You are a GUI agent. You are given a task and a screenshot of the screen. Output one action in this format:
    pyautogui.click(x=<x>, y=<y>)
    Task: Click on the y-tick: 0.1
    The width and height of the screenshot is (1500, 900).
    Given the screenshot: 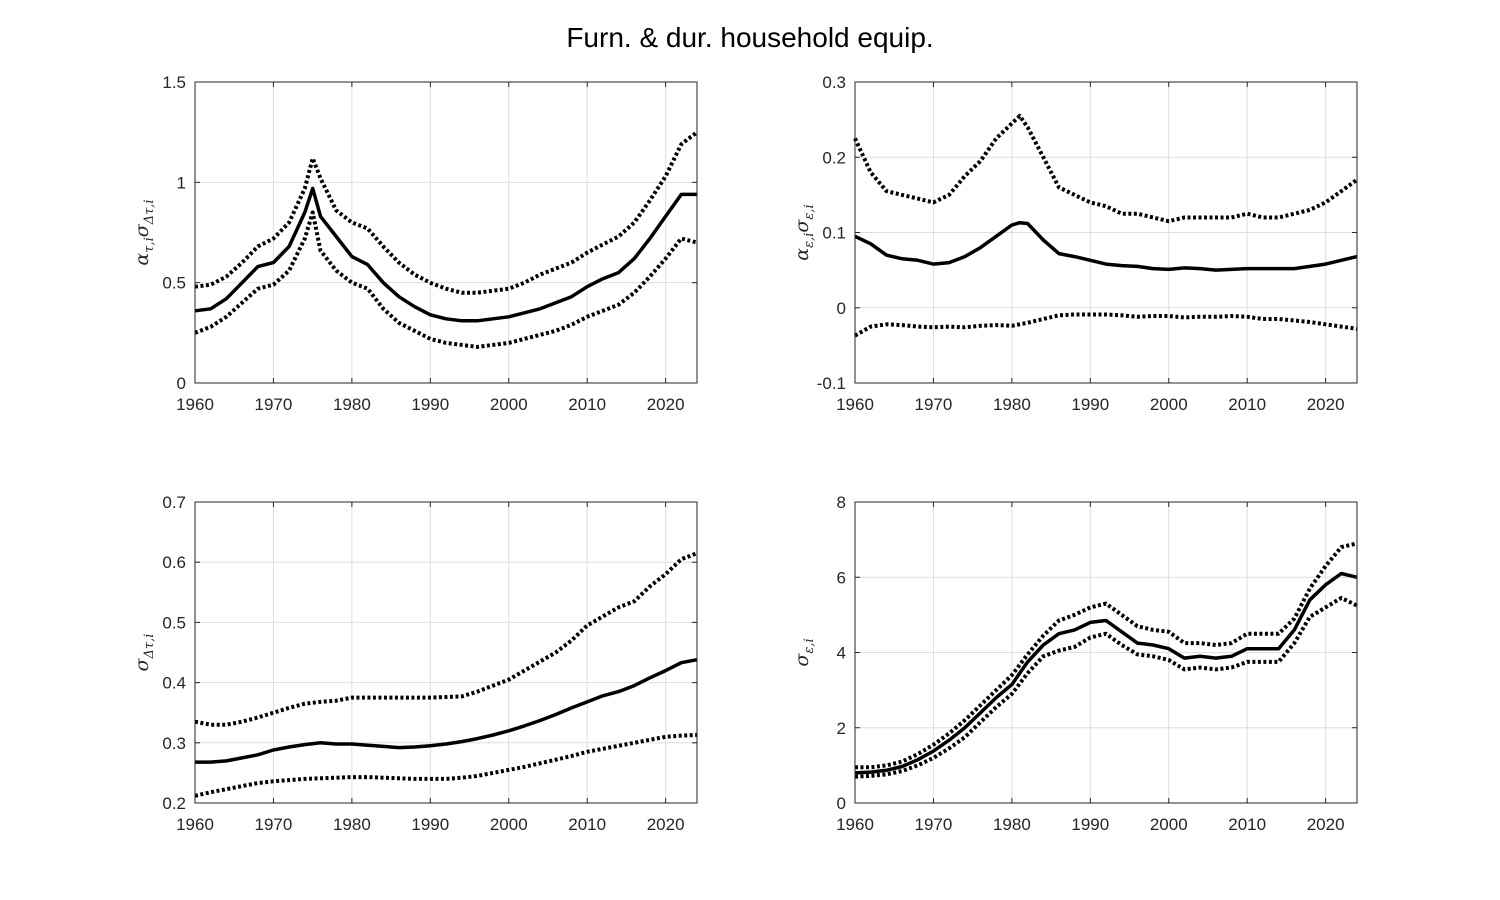 What is the action you would take?
    pyautogui.click(x=1089, y=233)
    